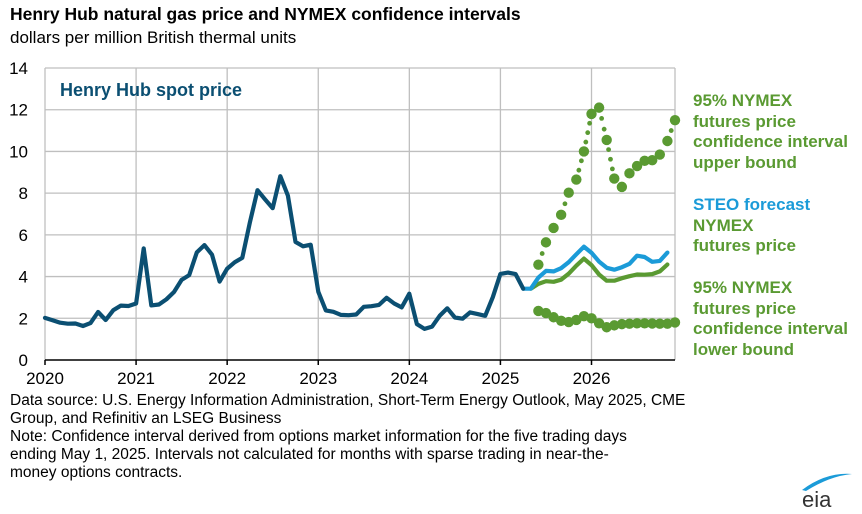  I want to click on nymex-label-line: NYMEX, so click(723, 225).